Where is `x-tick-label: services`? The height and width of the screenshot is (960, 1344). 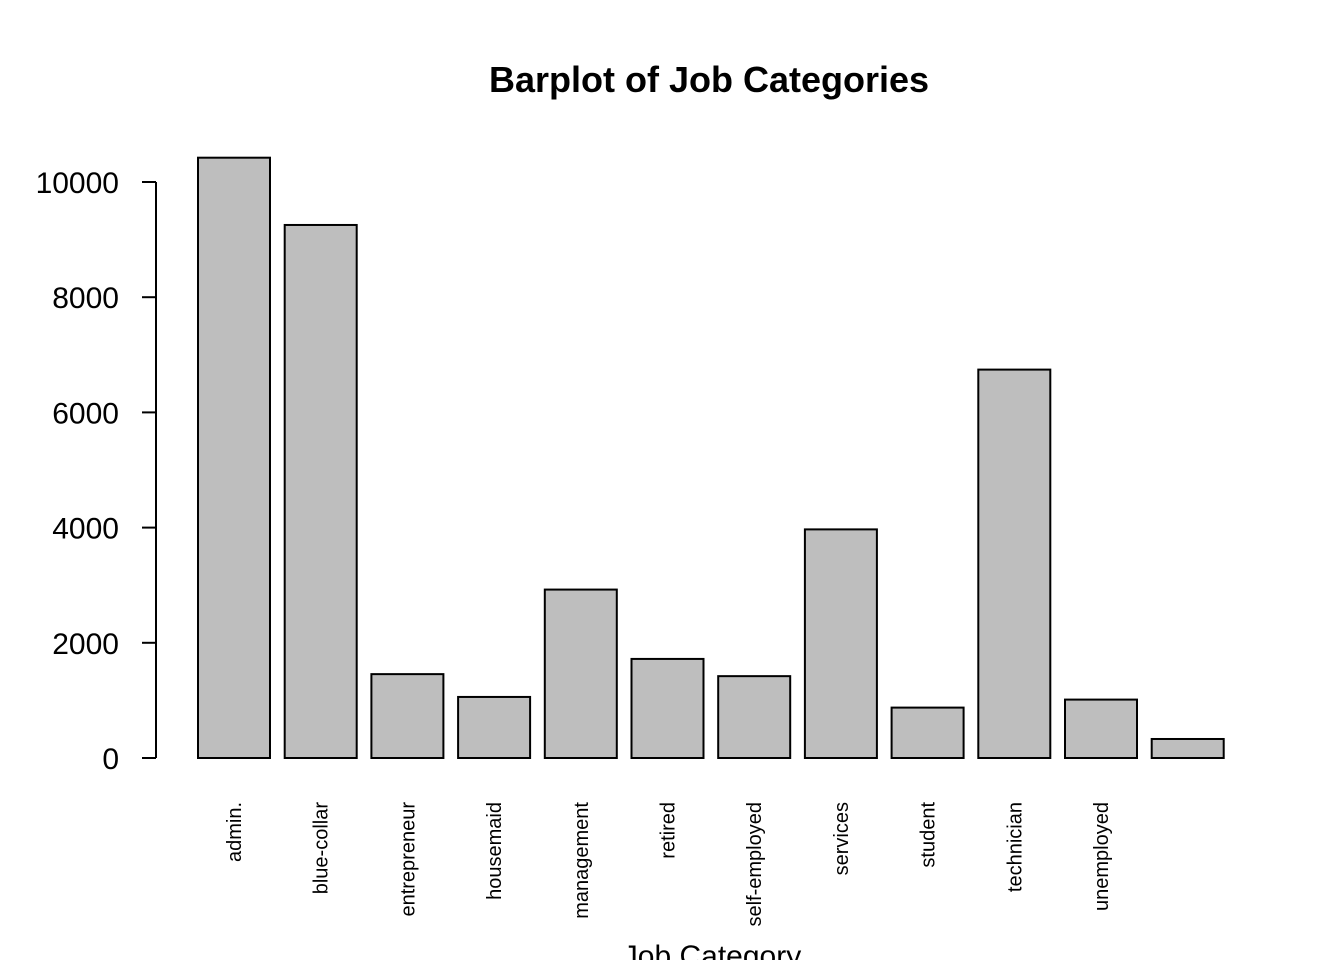 x-tick-label: services is located at coordinates (842, 838).